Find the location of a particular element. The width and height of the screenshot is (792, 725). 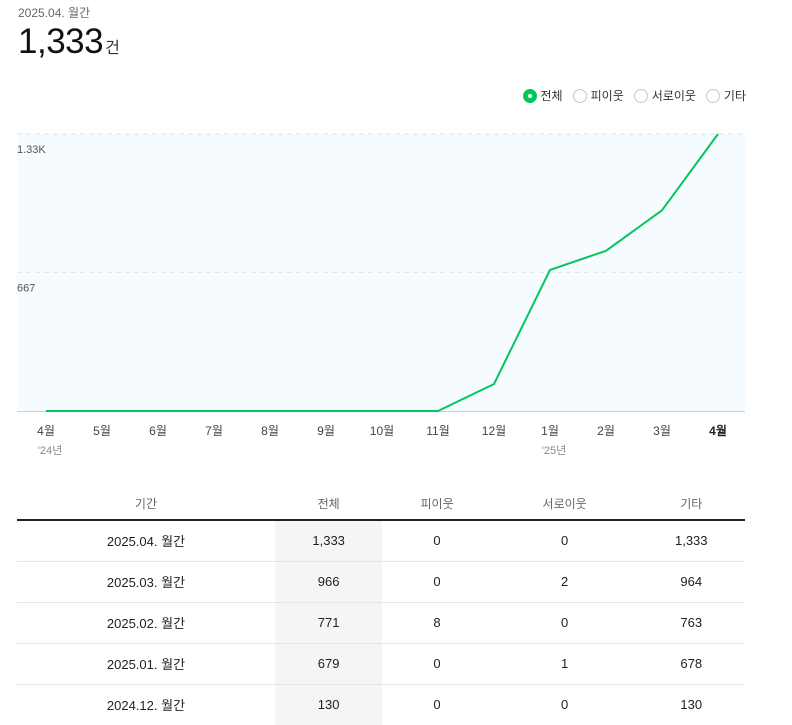

y-tick-label: 667 is located at coordinates (26, 288).